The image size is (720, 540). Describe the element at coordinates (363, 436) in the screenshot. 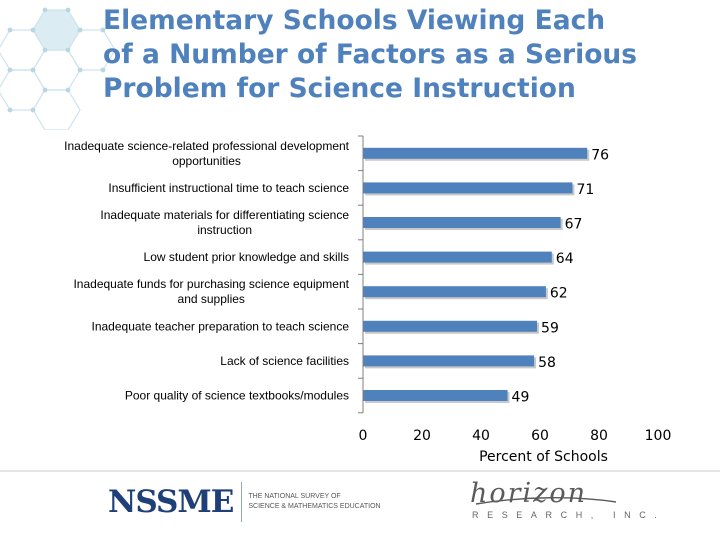

I see `x-tick-label: 0` at that location.